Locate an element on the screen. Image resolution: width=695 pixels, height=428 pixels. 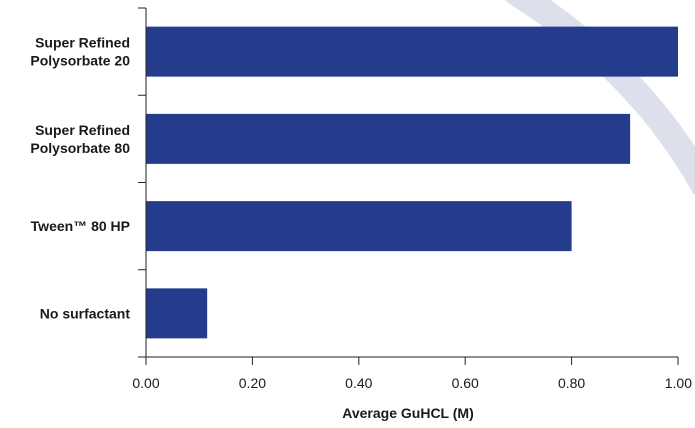
x-tick-label: 0.80 is located at coordinates (571, 383).